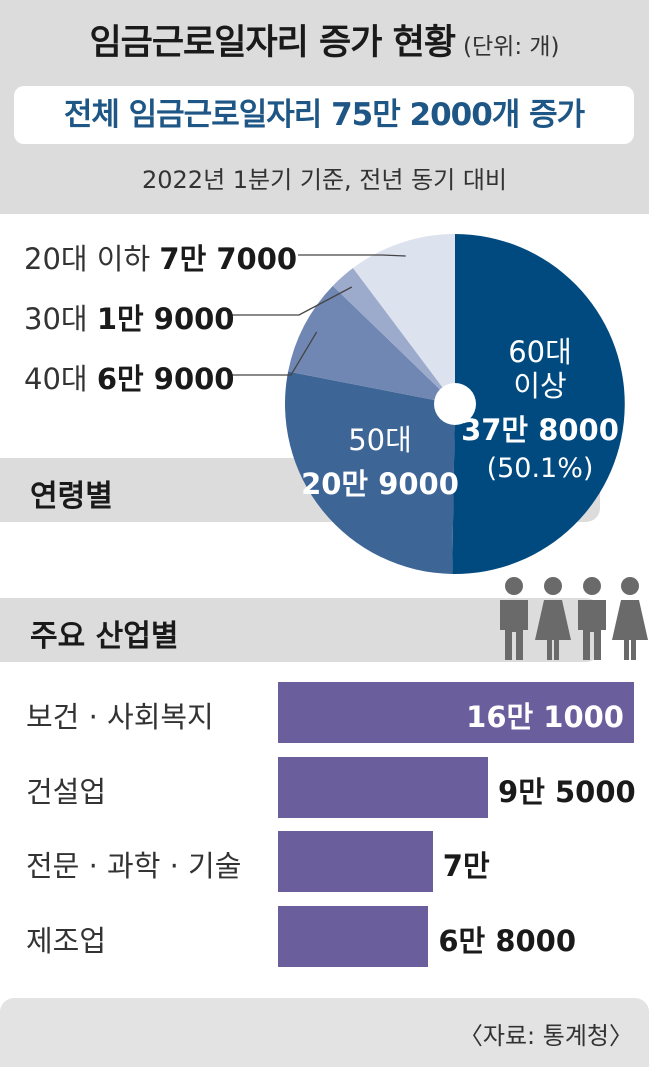  I want to click on legend-40s-label: 40대, so click(60, 379).